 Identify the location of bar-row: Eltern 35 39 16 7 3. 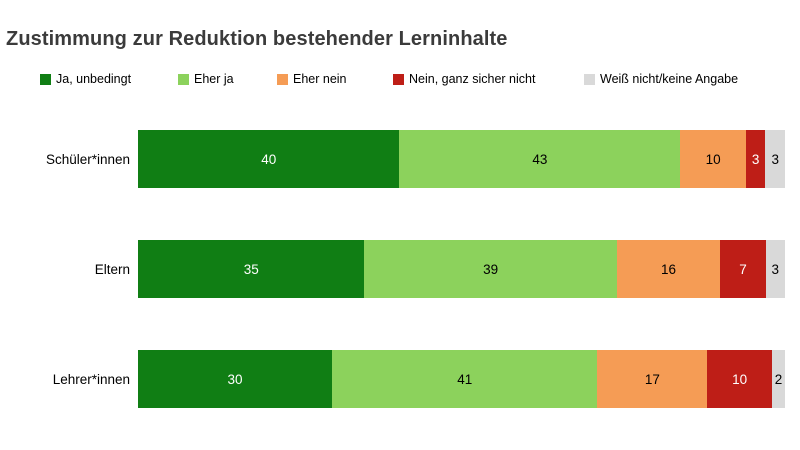
(400, 269).